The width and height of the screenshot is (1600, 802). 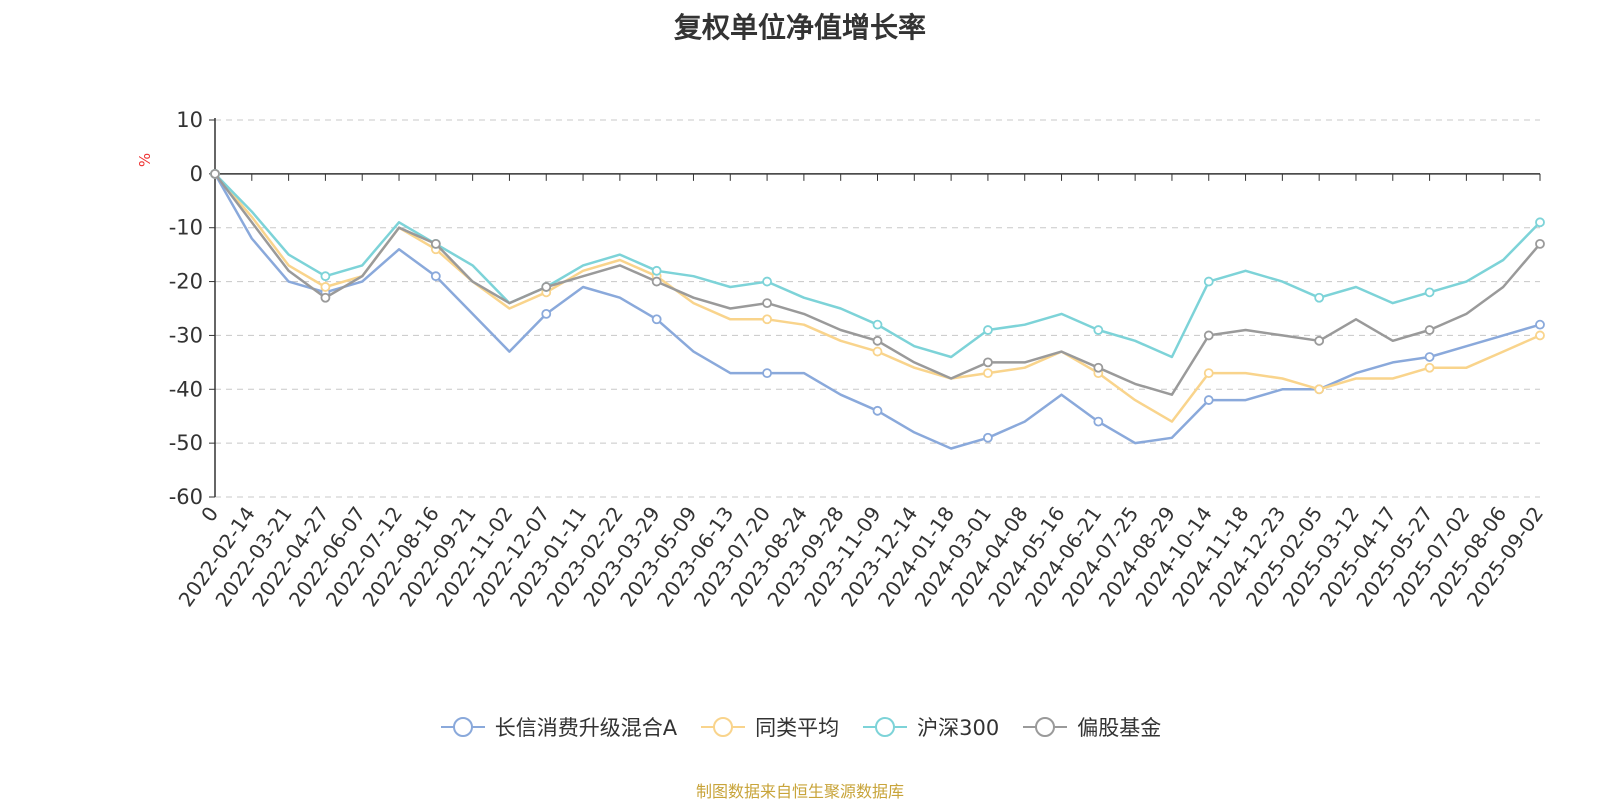 I want to click on legend-item: 沪深300, so click(x=930, y=727).